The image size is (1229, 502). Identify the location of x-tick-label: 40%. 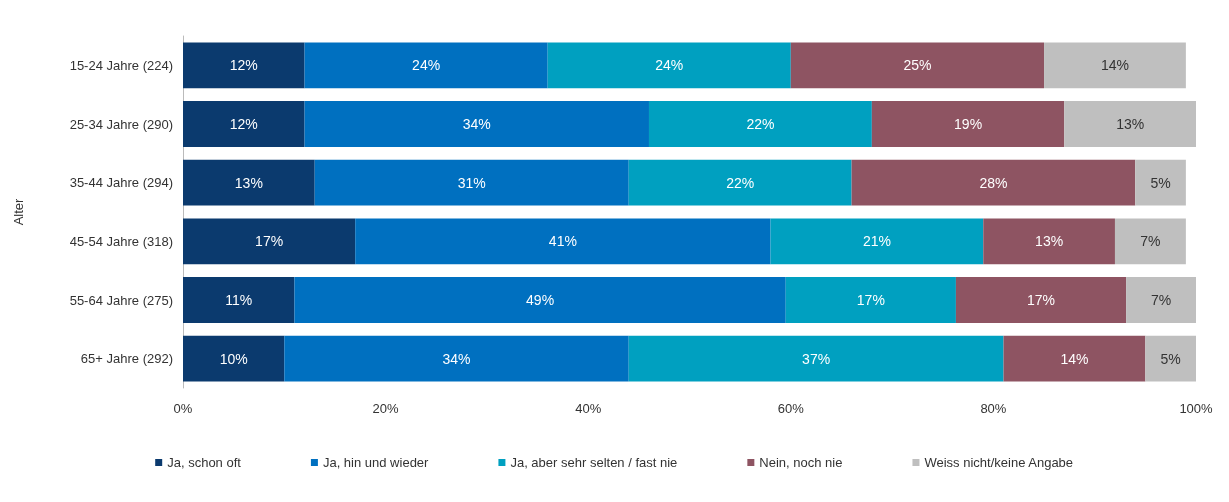
(588, 408).